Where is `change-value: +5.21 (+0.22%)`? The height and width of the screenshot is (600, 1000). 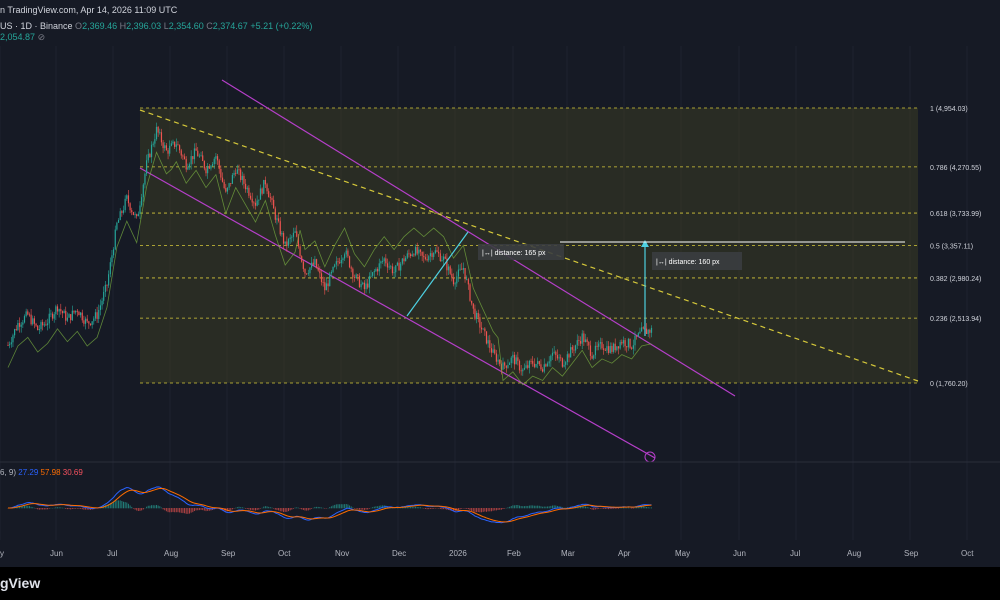 change-value: +5.21 (+0.22%) is located at coordinates (281, 26).